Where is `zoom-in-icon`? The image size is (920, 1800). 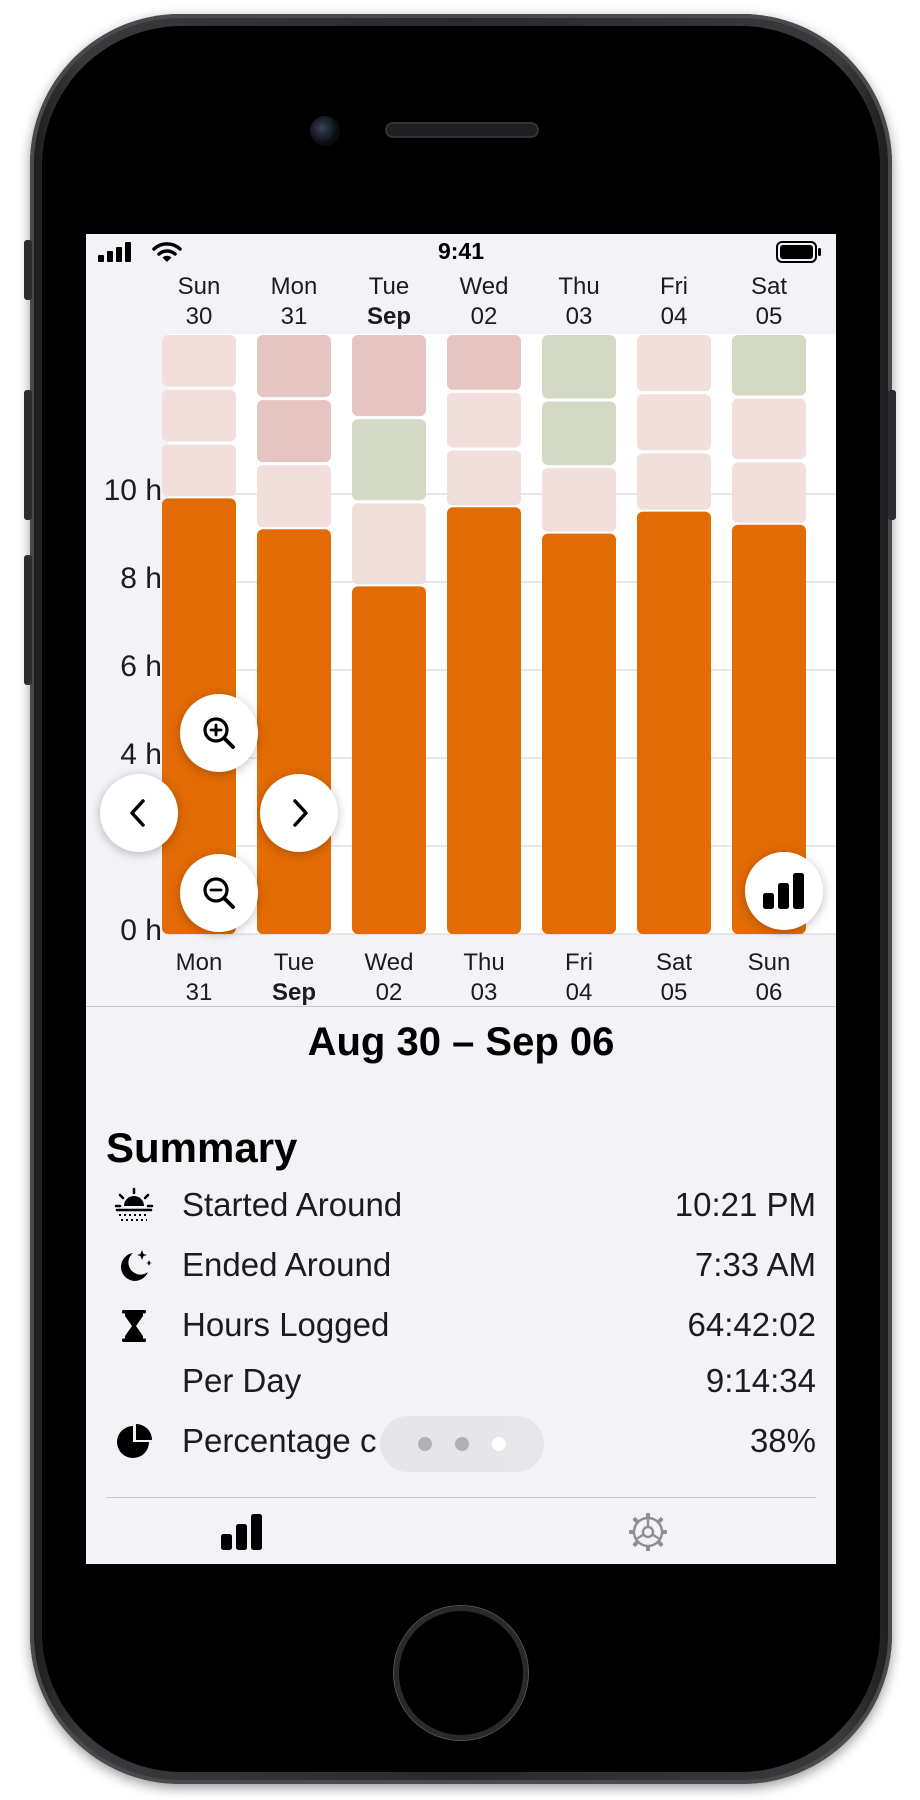 zoom-in-icon is located at coordinates (219, 733).